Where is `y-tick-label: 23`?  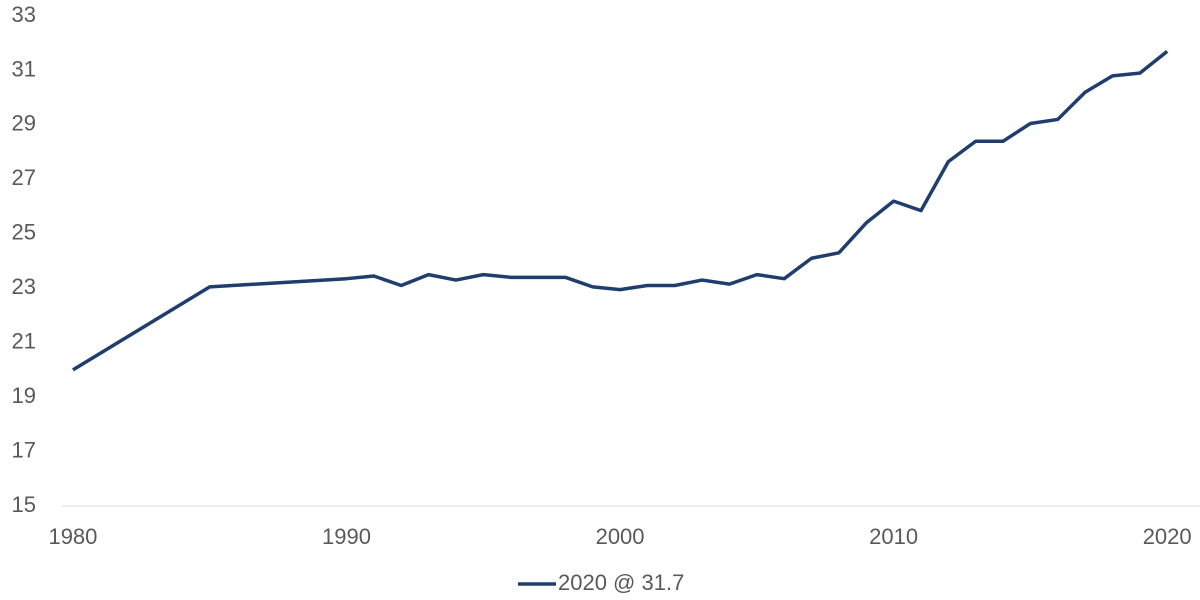
y-tick-label: 23 is located at coordinates (24, 286).